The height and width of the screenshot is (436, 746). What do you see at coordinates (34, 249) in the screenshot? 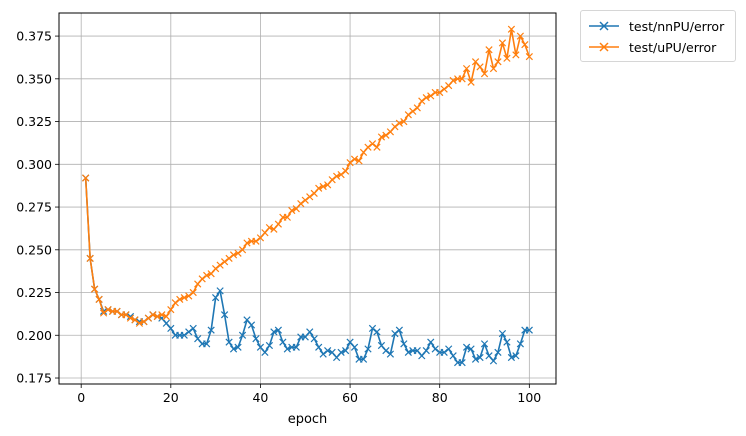
I see `y-tick-label: 0.250` at bounding box center [34, 249].